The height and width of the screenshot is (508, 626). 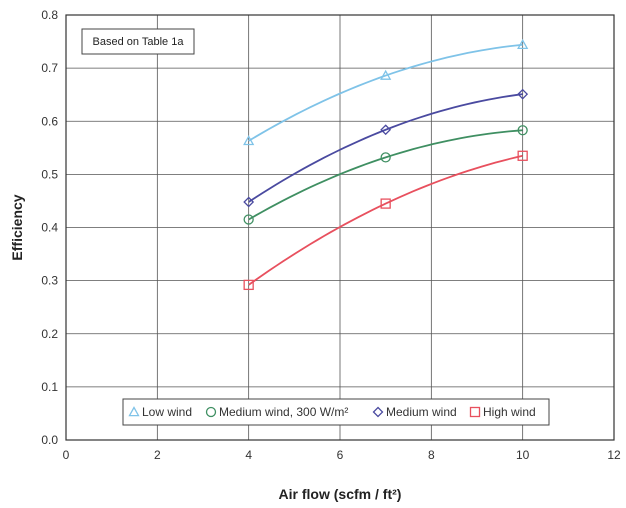 I want to click on x-tick-label: 0, so click(x=66, y=455).